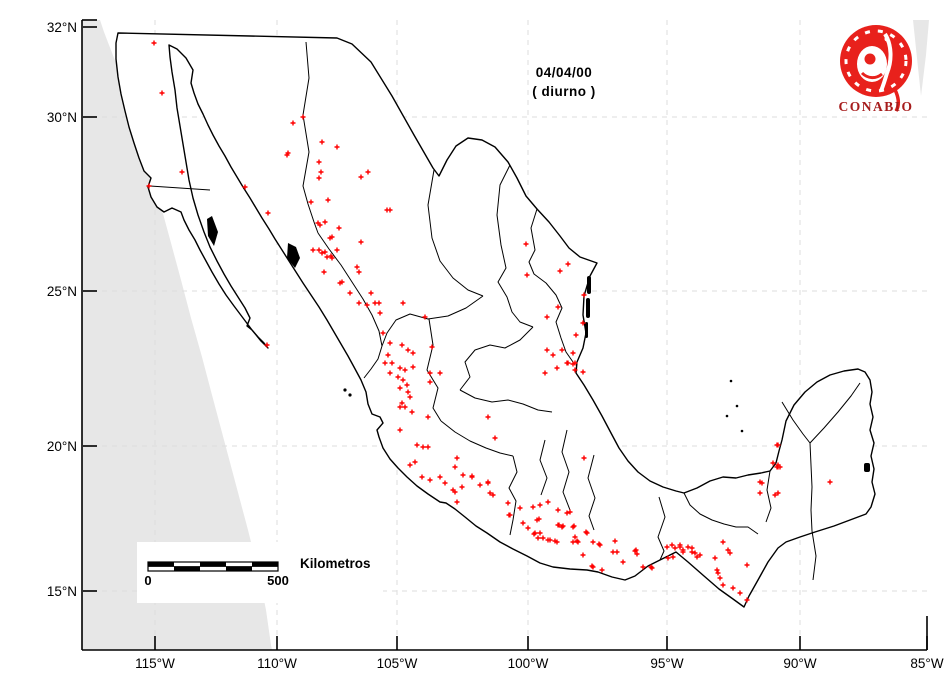  I want to click on lat-tick-label: 20°N, so click(62, 446).